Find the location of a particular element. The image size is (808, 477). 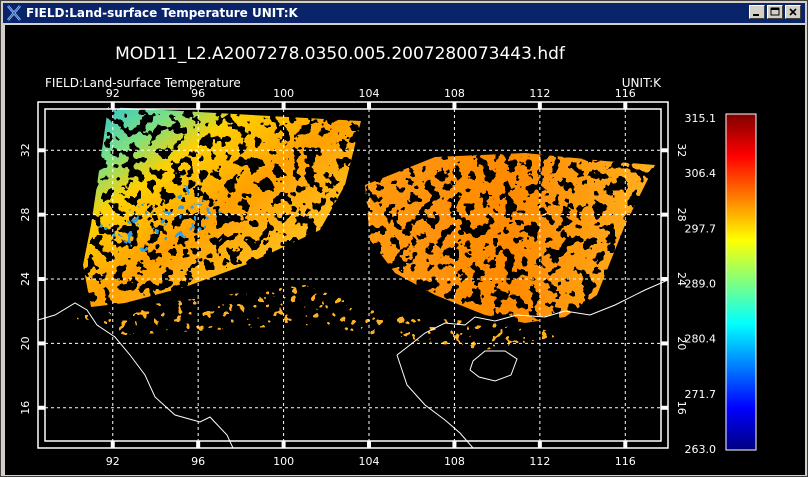

coastline-south-china is located at coordinates (532, 317).